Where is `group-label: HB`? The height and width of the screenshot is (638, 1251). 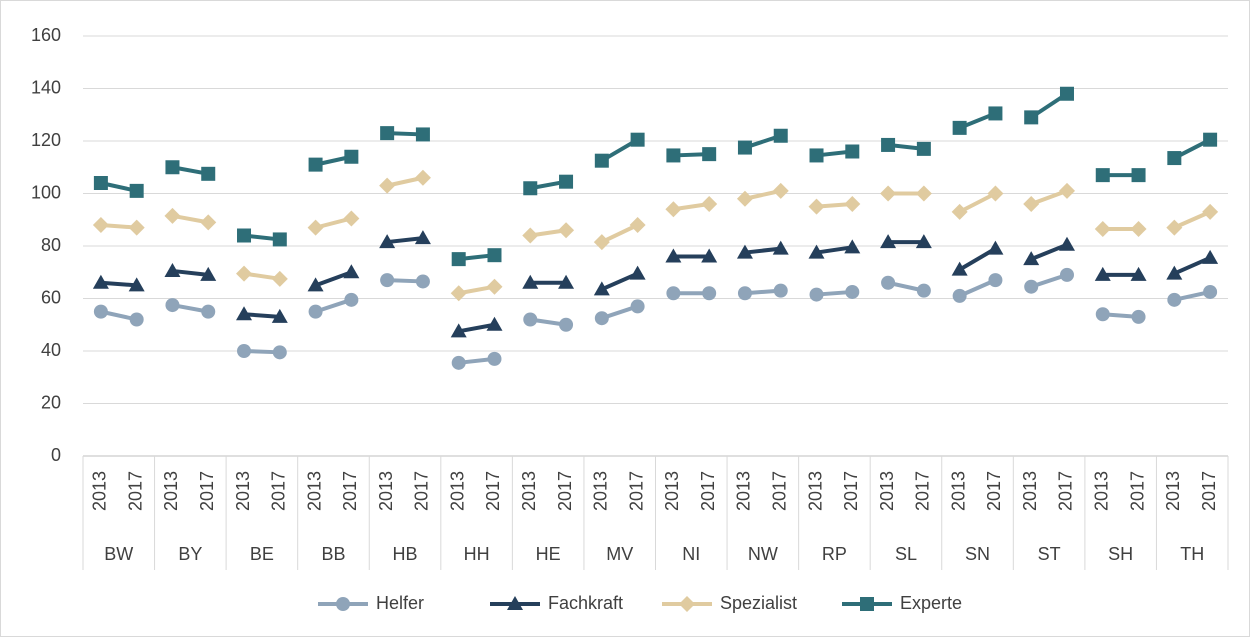
group-label: HB is located at coordinates (405, 554).